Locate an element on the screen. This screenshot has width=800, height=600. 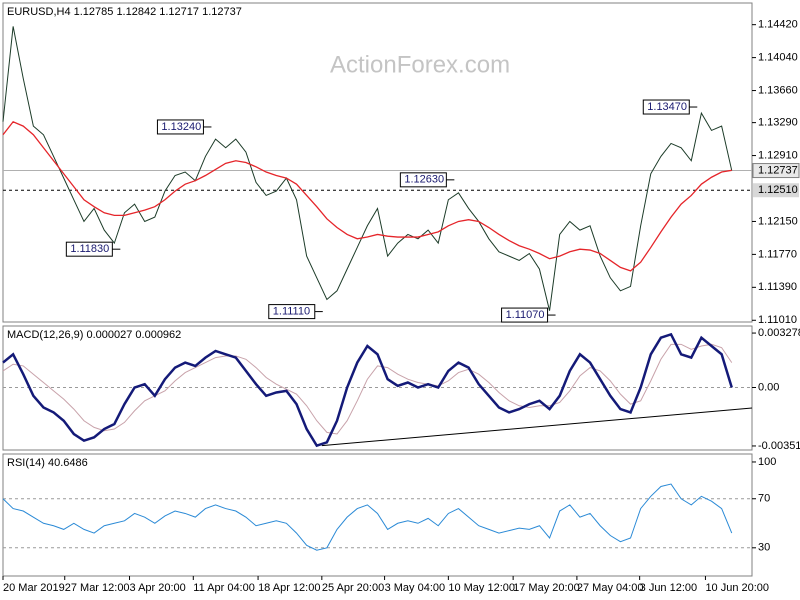
y-tick-label: 30 is located at coordinates (764, 548).